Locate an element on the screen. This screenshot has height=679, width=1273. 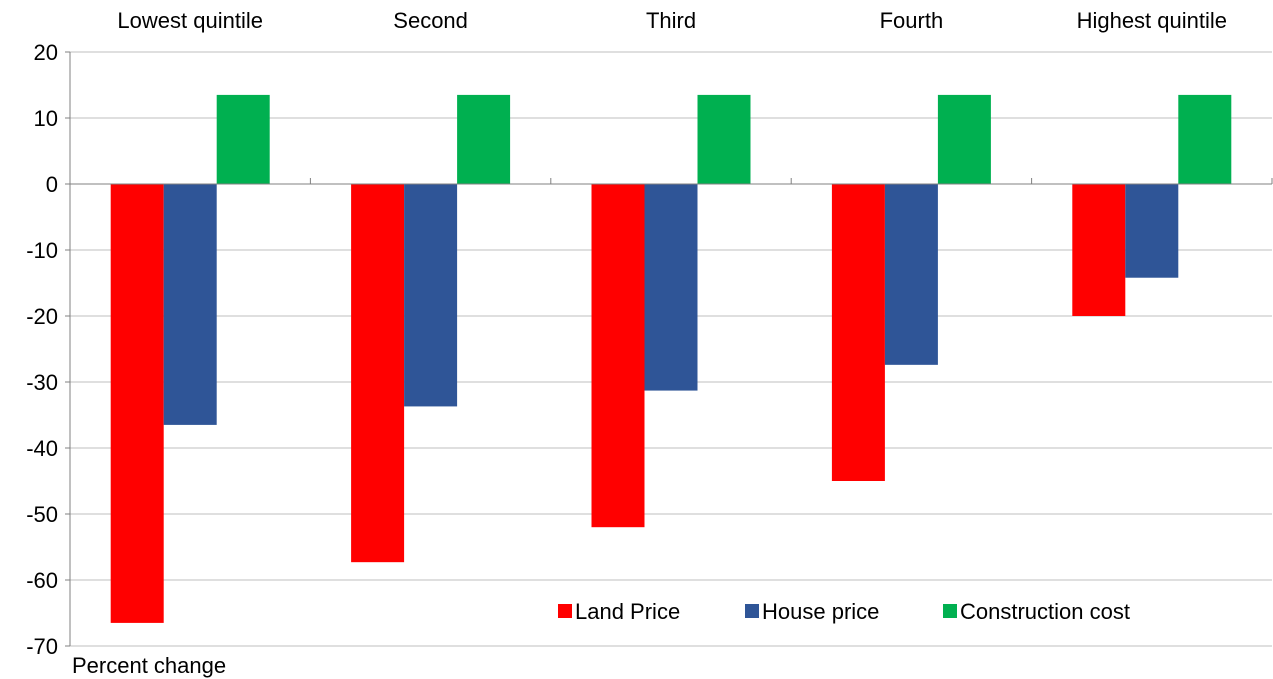
y-tick-label: -20 is located at coordinates (42, 316).